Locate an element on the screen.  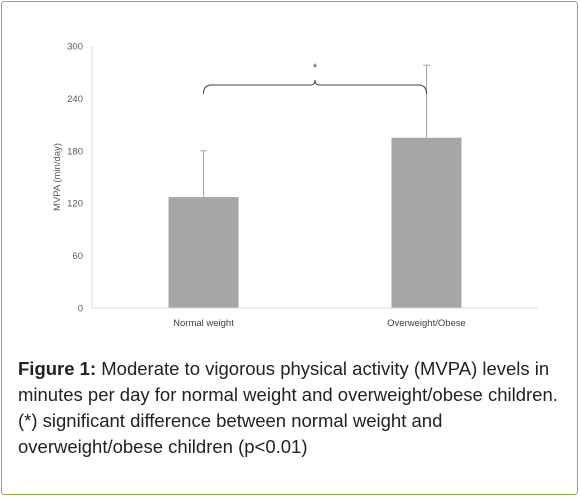
caption-label: Figure 1: is located at coordinates (57, 368).